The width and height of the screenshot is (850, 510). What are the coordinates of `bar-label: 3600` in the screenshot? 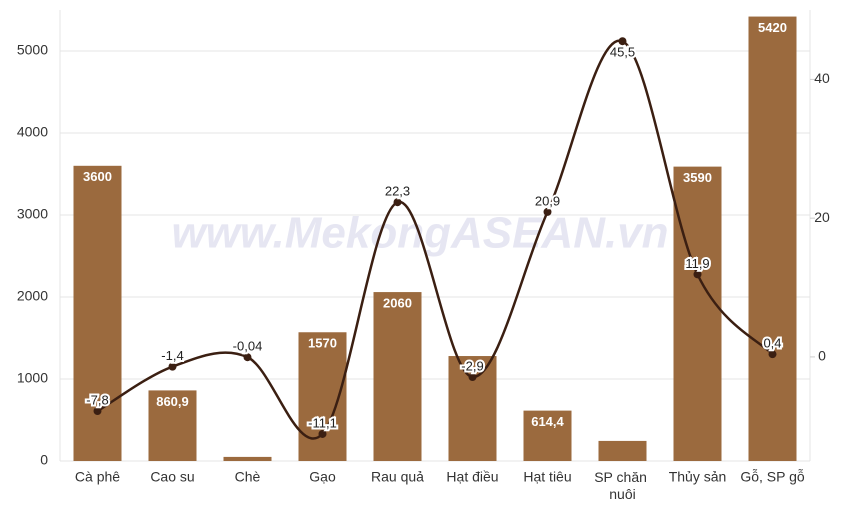 It's located at (97, 176).